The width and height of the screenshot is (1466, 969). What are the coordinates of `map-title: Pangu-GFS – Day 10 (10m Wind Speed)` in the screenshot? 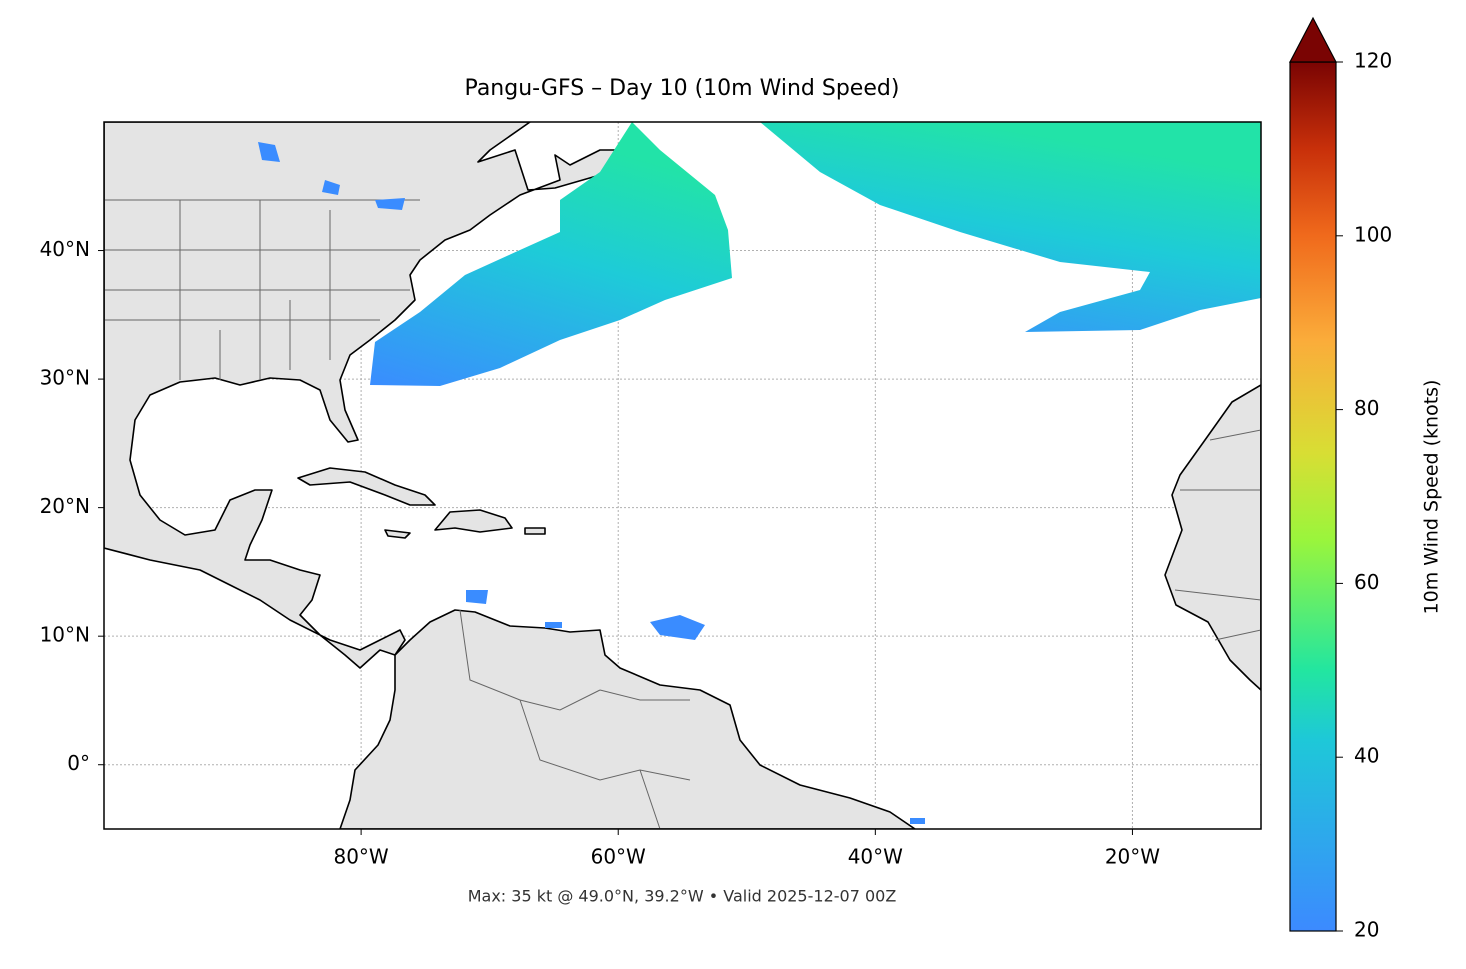 It's located at (682, 88).